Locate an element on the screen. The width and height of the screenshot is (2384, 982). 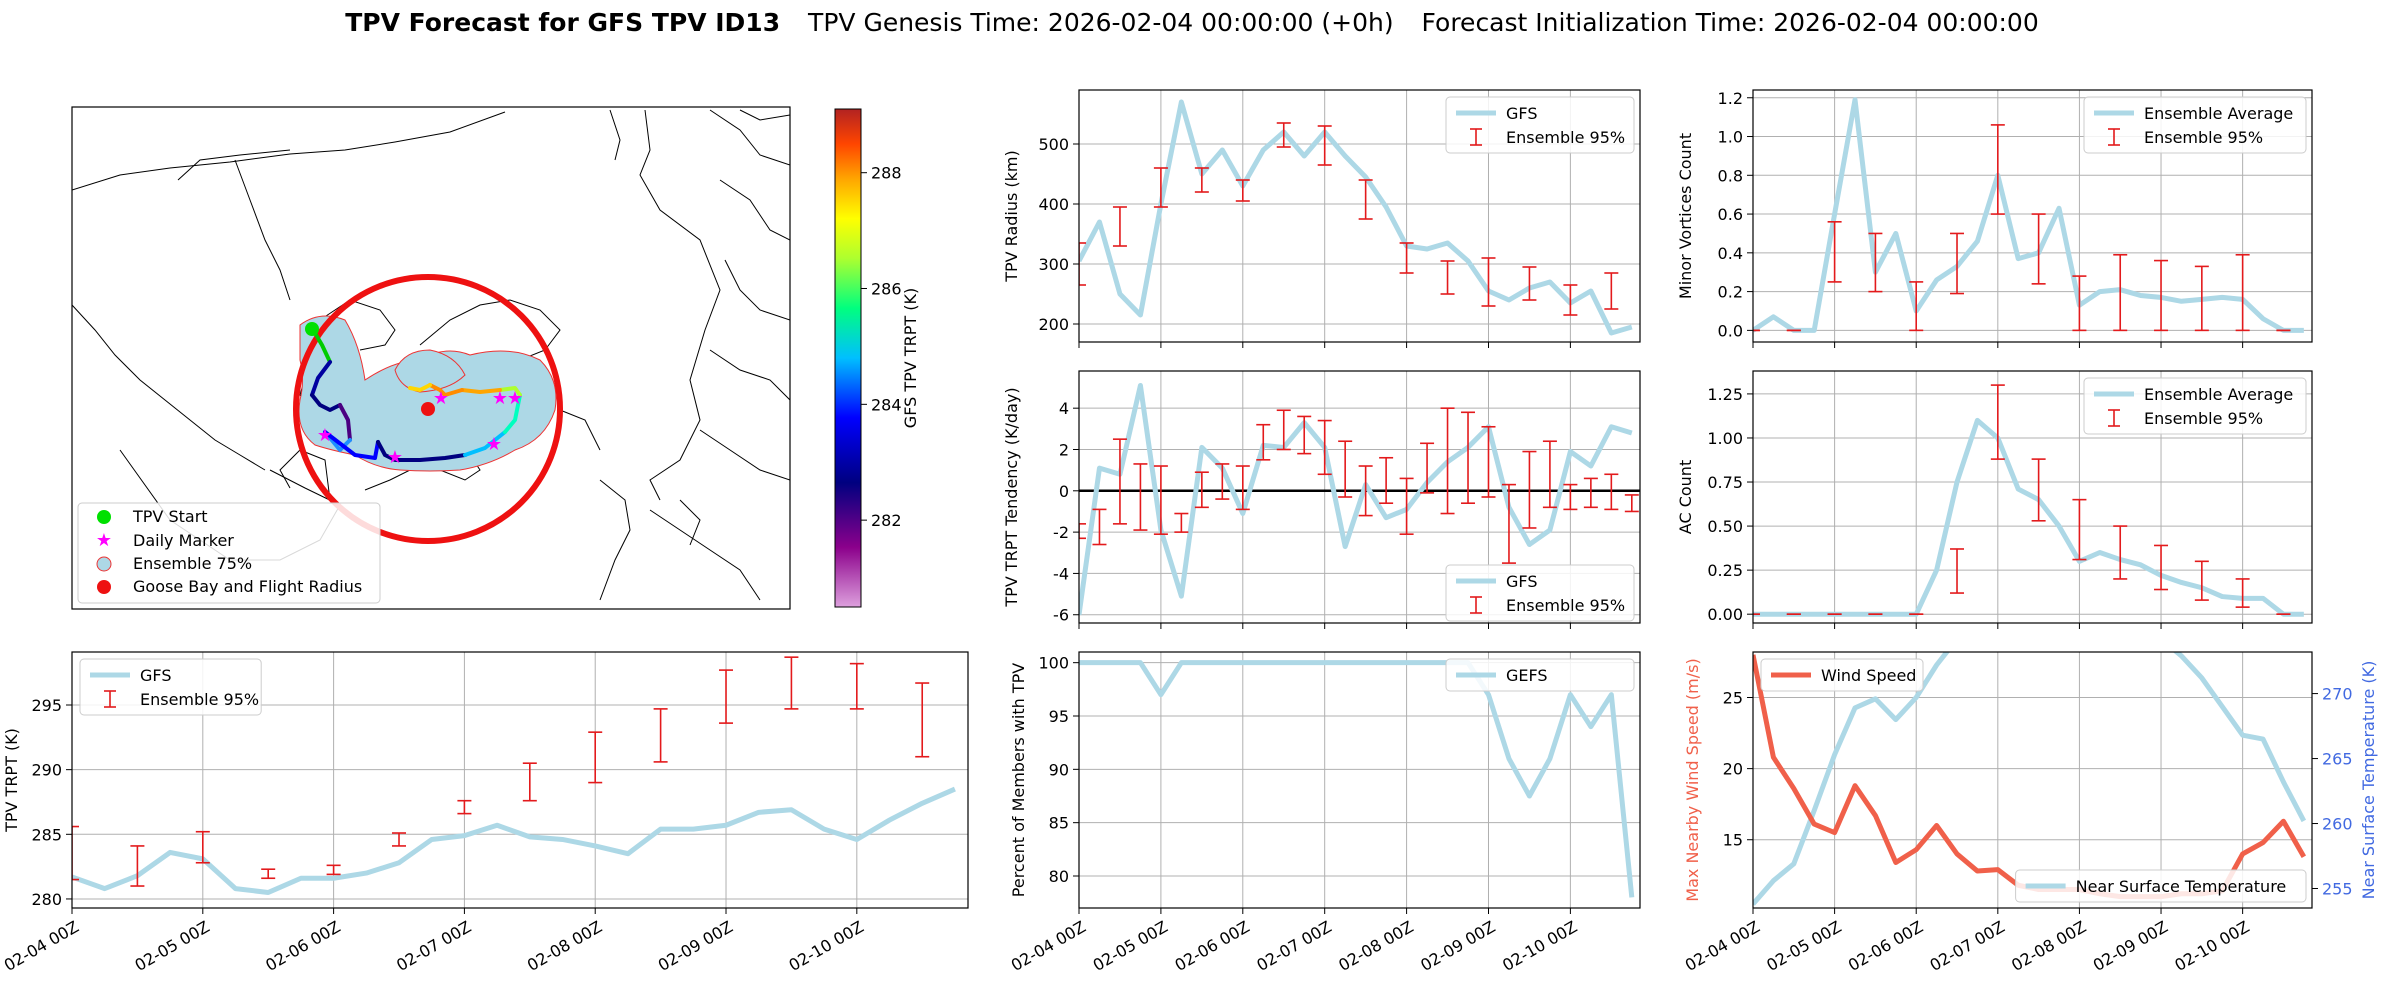
y-tick-label: 0.25 is located at coordinates (1725, 570).